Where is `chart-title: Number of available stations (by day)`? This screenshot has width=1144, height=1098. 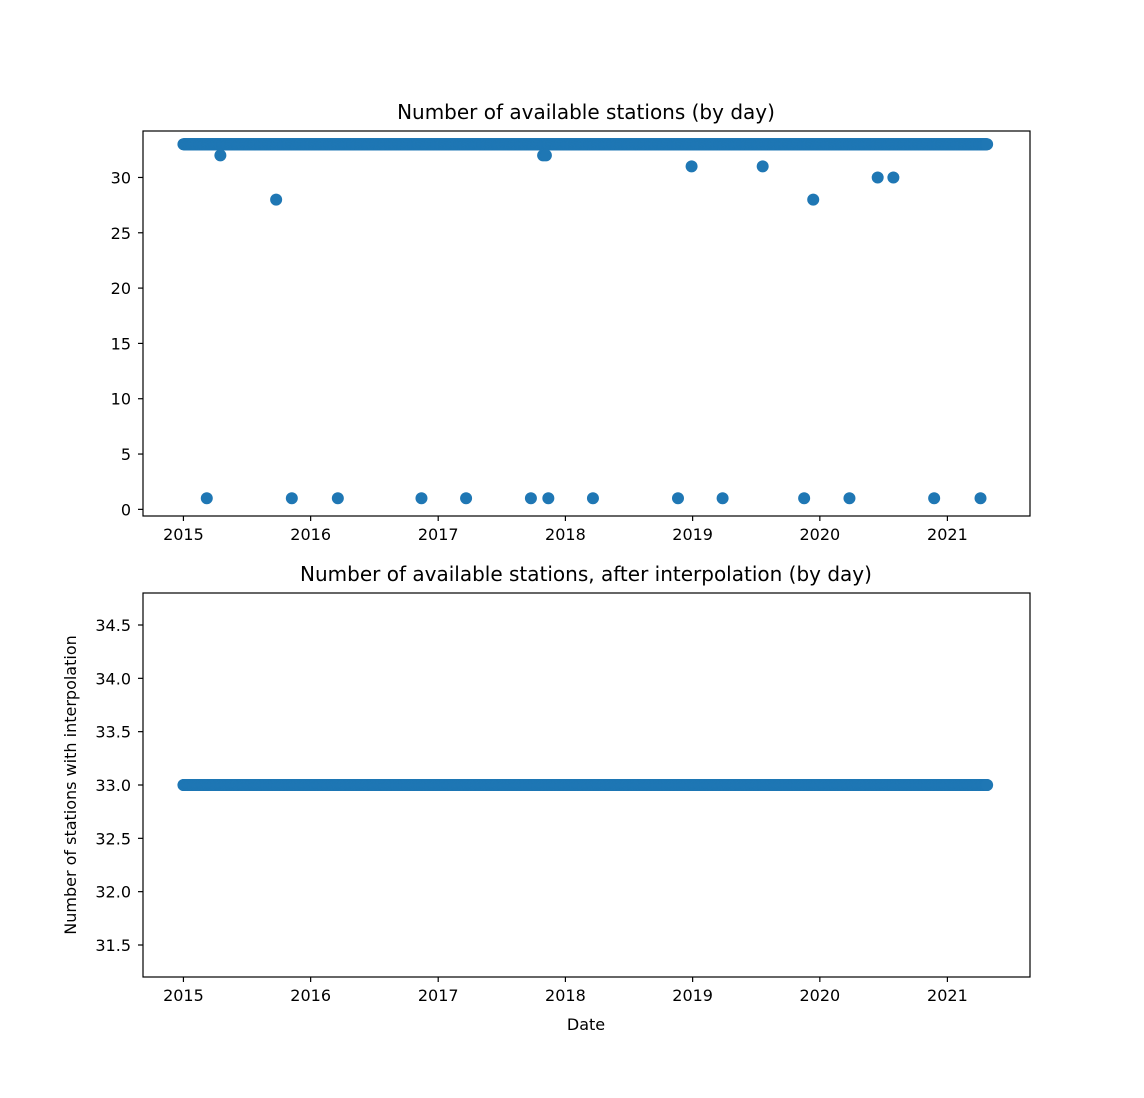 chart-title: Number of available stations (by day) is located at coordinates (586, 112).